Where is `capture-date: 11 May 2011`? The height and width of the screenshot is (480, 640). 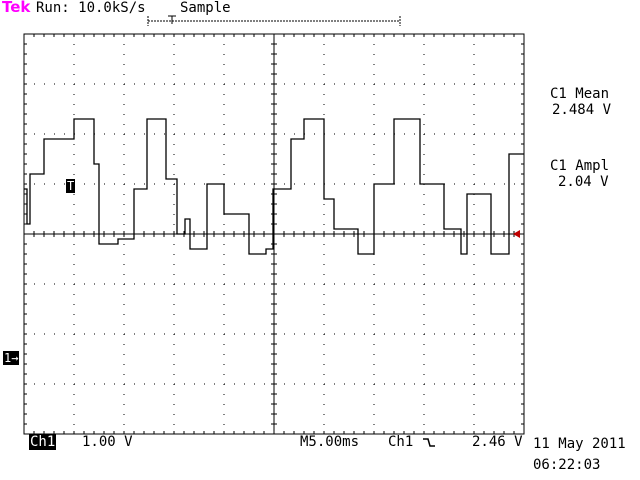
capture-date: 11 May 2011 is located at coordinates (579, 444).